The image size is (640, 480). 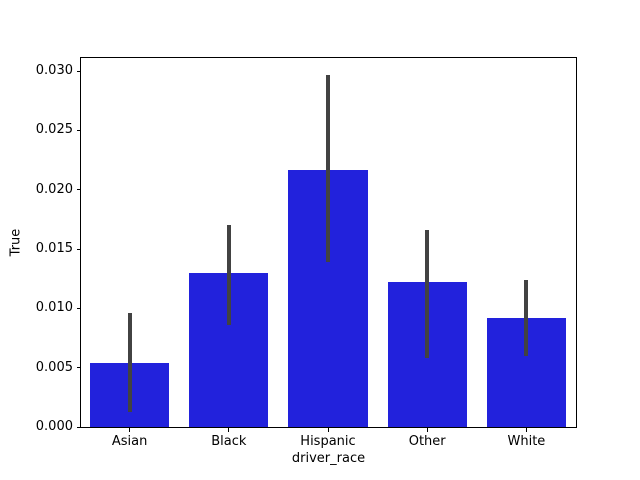 What do you see at coordinates (229, 441) in the screenshot?
I see `x-tick-label-black: Black` at bounding box center [229, 441].